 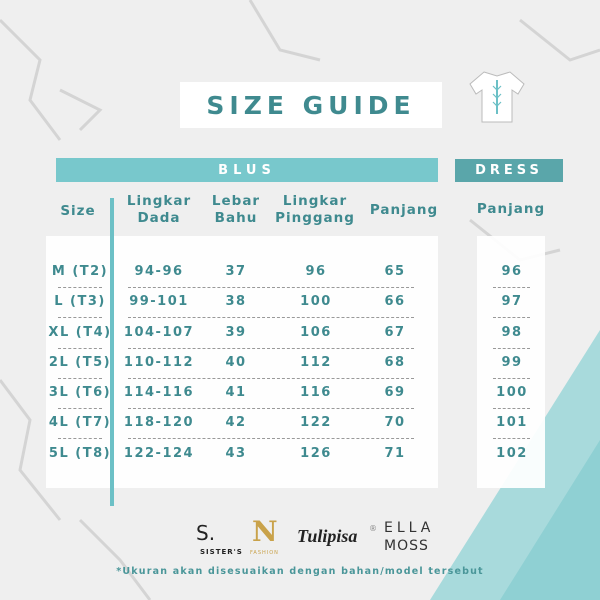 I want to click on header-lebar-bahu: Lebar Bahu, so click(x=236, y=210).